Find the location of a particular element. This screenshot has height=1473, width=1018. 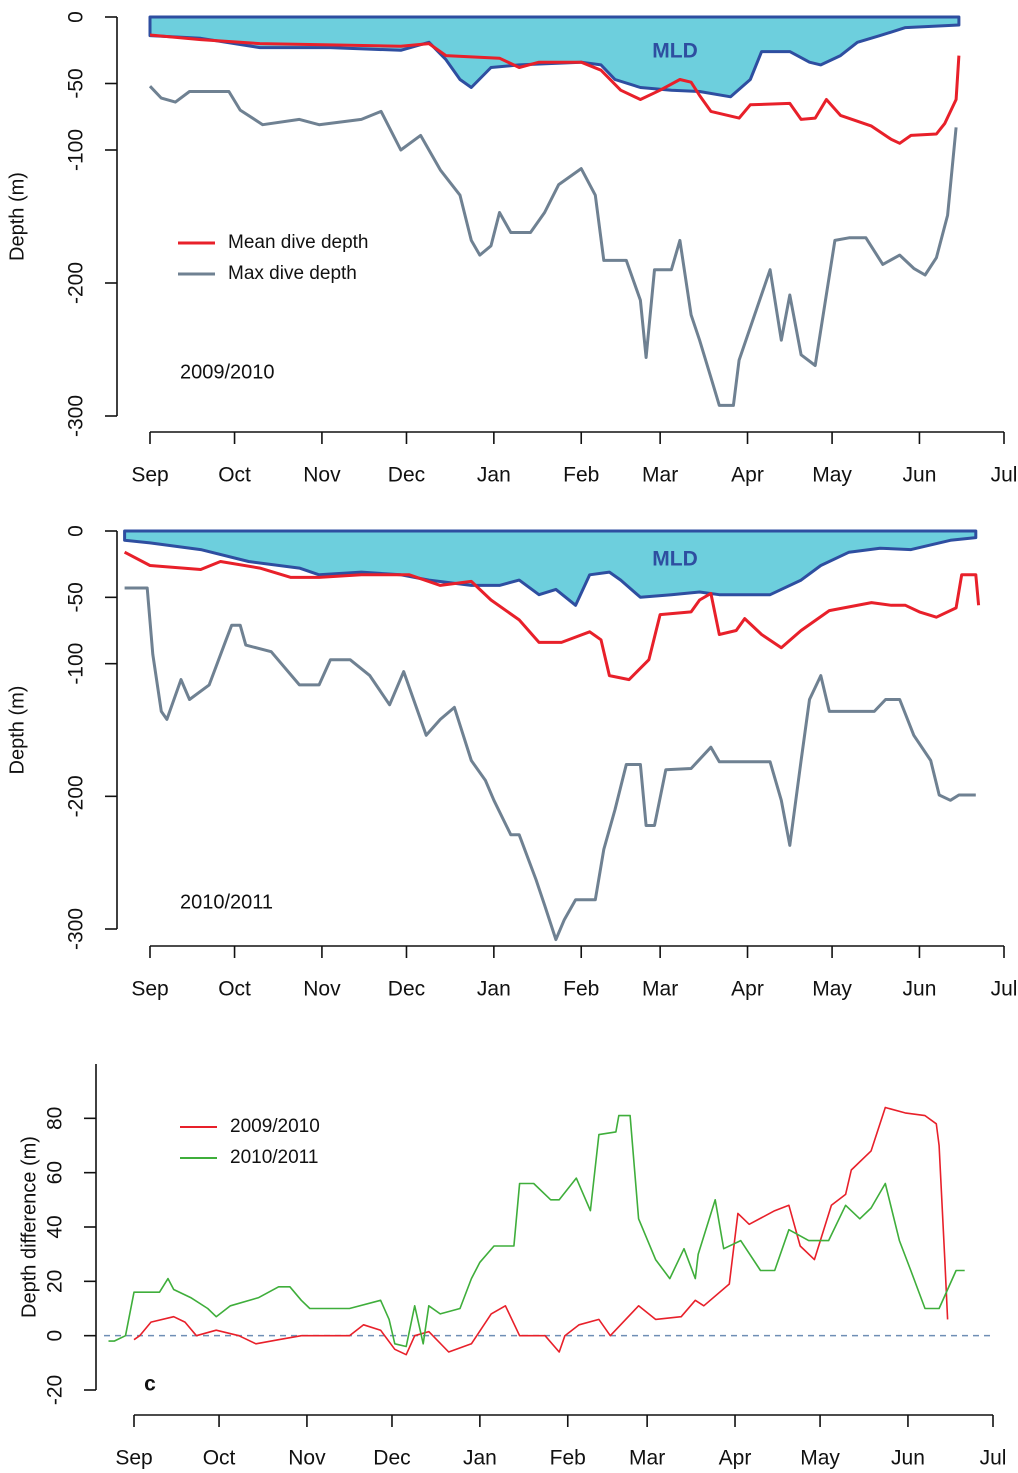

legend-label: Mean dive depth is located at coordinates (298, 242).